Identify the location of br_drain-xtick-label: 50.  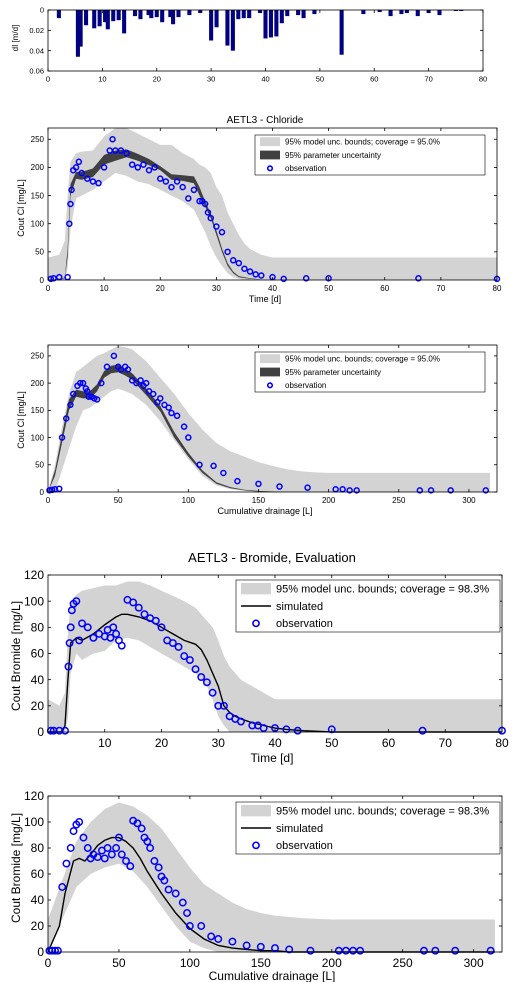
(119, 963).